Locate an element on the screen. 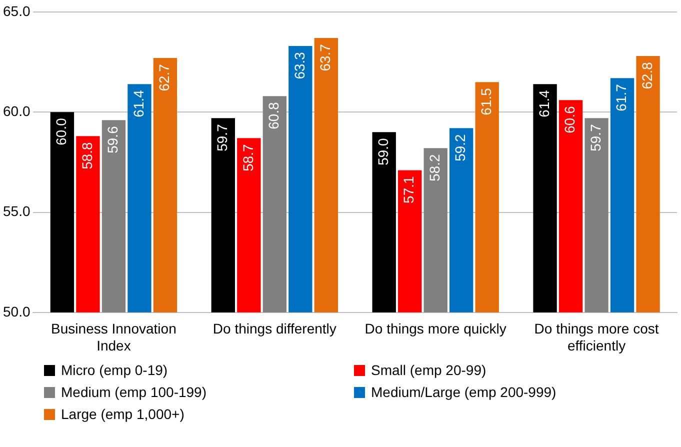 Image resolution: width=681 pixels, height=447 pixels. data-label: 63.3 is located at coordinates (299, 66).